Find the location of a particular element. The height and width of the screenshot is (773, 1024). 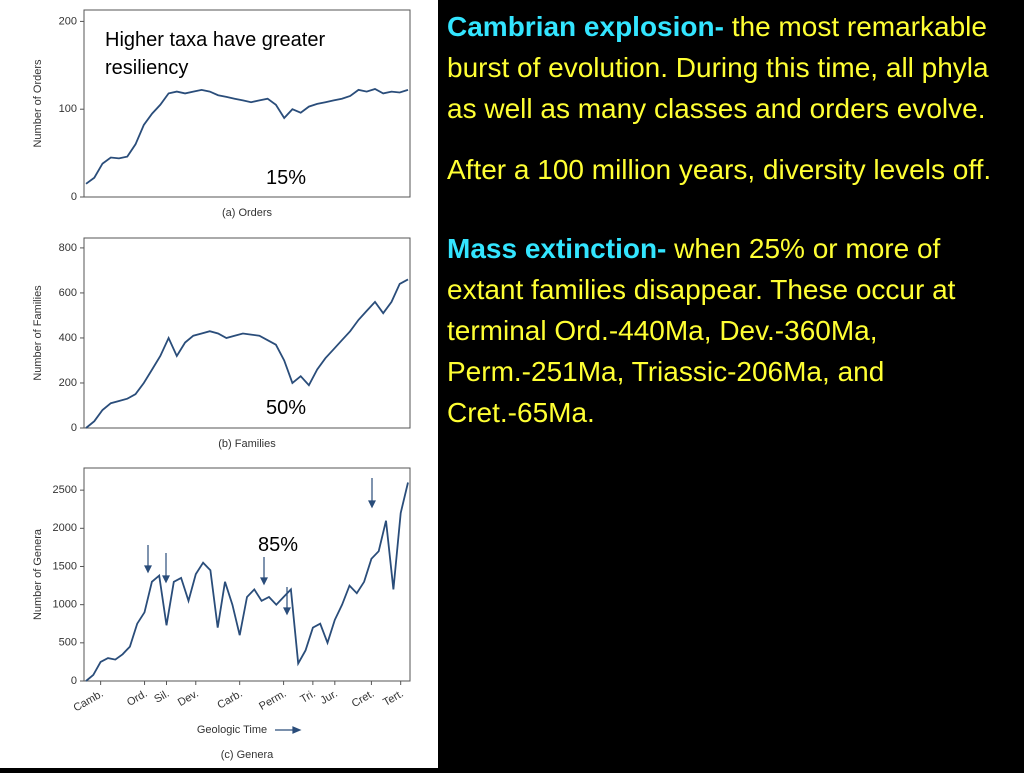

x-tick-label: Perm. is located at coordinates (272, 700).